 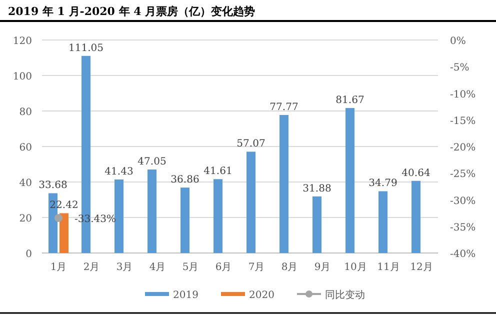 What do you see at coordinates (416, 173) in the screenshot?
I see `data-label: 40.64` at bounding box center [416, 173].